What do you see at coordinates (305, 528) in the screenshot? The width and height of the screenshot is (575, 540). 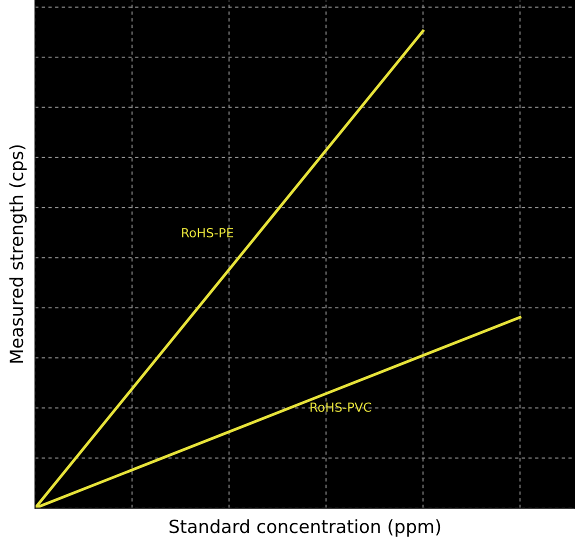 I see `x-axis-title: Standard concentration (ppm)` at bounding box center [305, 528].